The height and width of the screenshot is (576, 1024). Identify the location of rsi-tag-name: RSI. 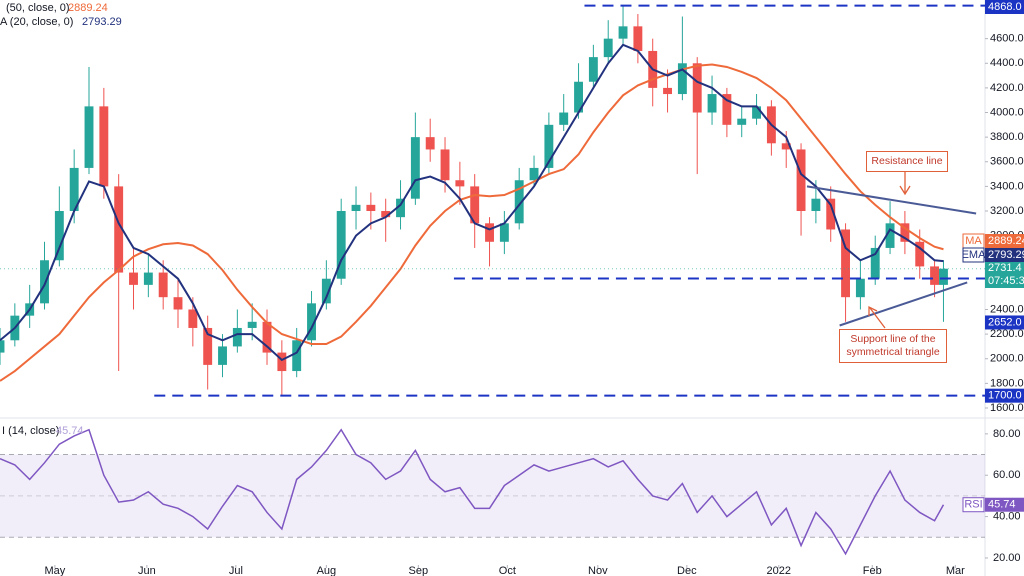
(973, 505).